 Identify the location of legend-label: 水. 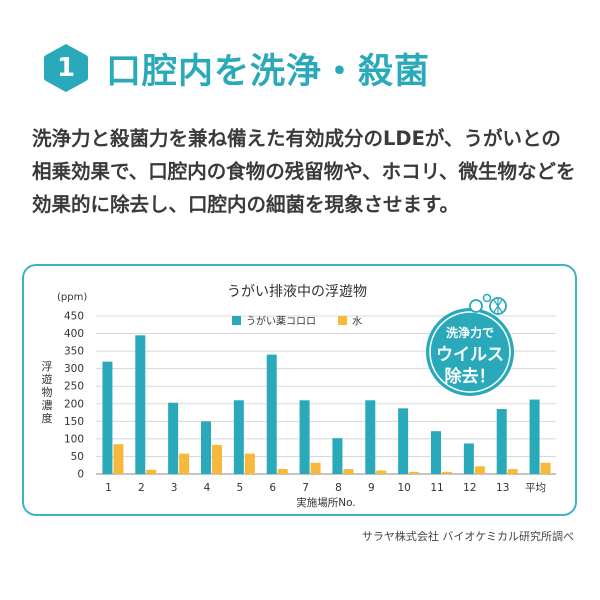
(357, 322).